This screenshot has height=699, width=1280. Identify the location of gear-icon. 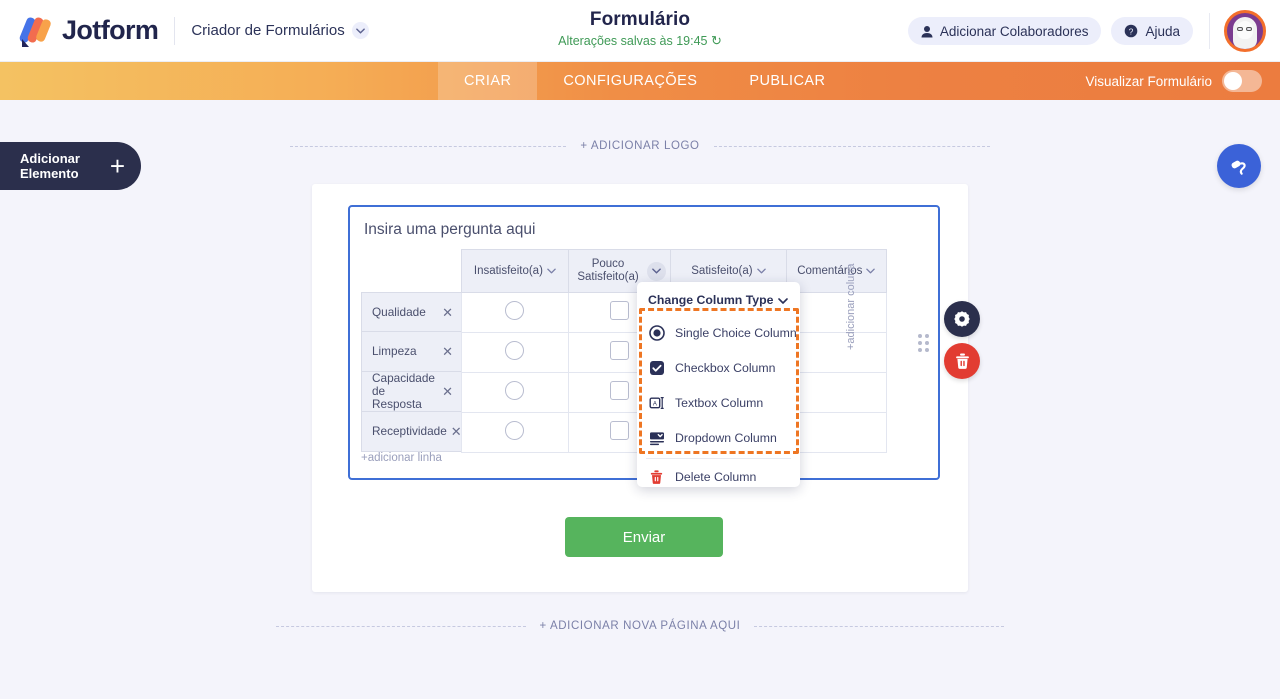
(962, 319).